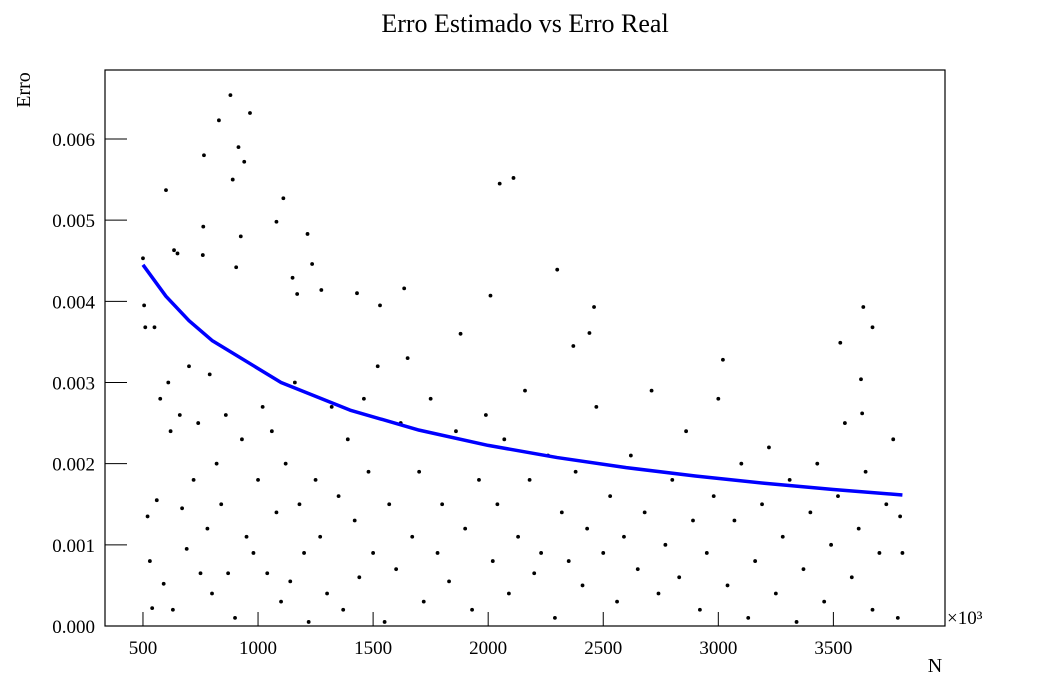  Describe the element at coordinates (935, 666) in the screenshot. I see `x-axis-label: N` at that location.